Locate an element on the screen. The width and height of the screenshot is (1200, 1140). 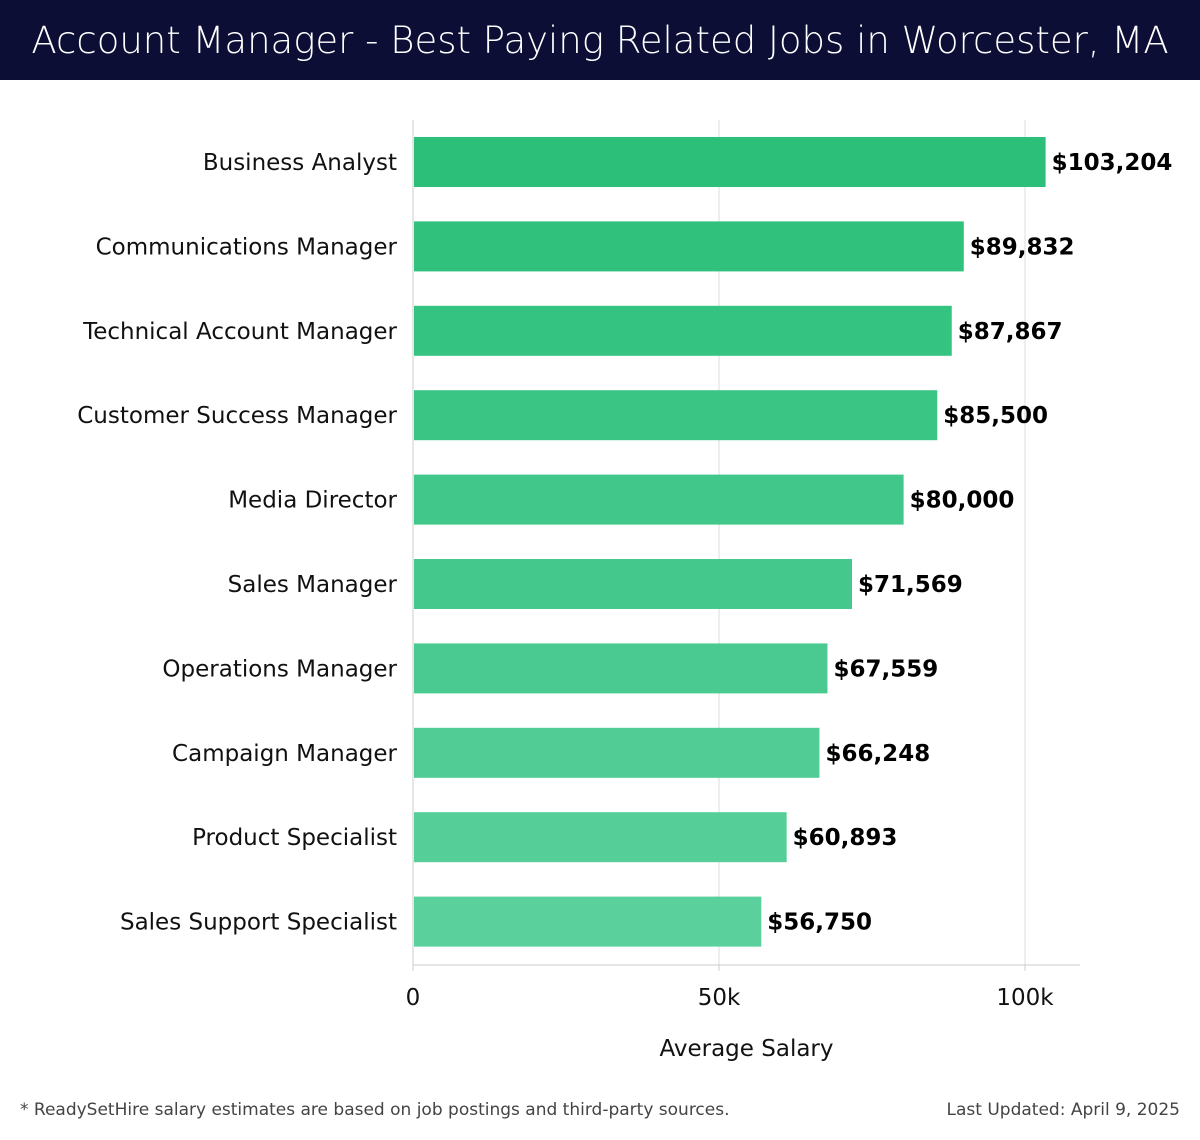
x-axis-title: Average Salary is located at coordinates (746, 1049).